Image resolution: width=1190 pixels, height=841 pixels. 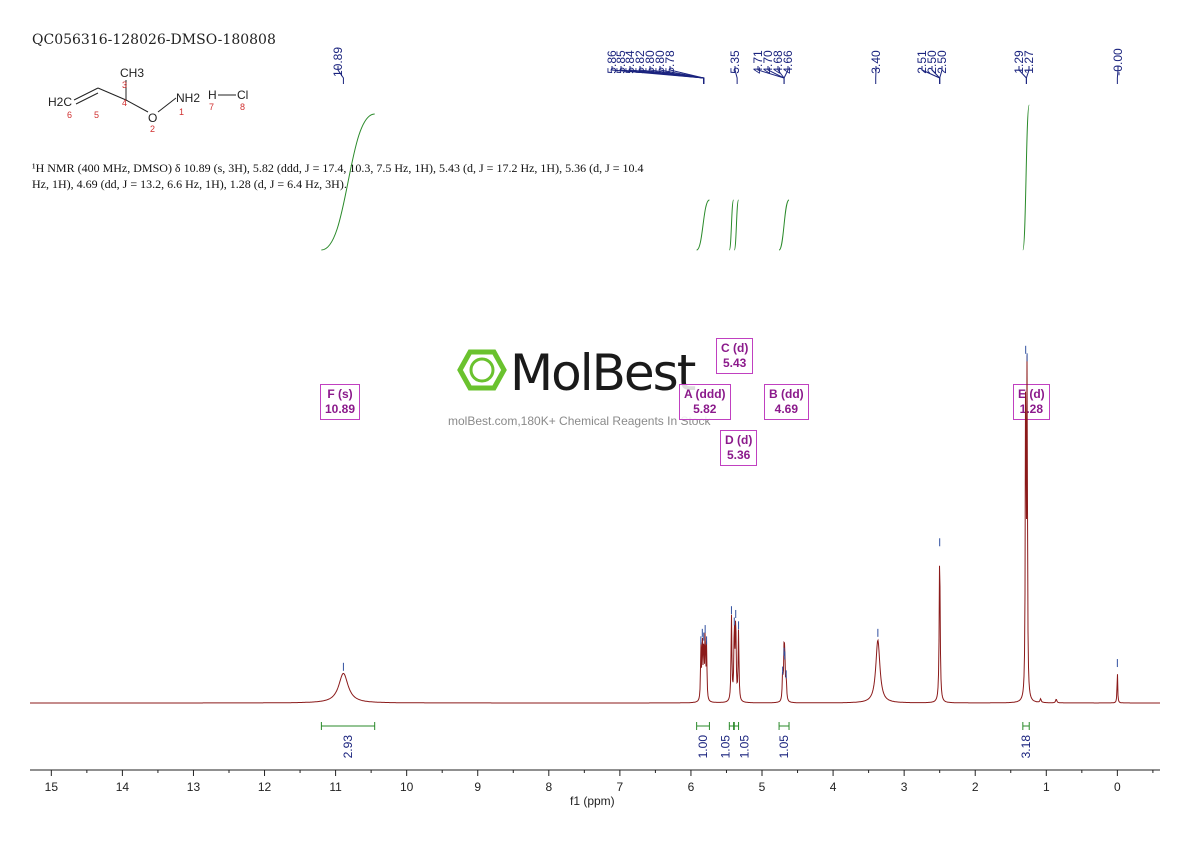 I want to click on peak-shift-label: 4.68, so click(x=778, y=62).